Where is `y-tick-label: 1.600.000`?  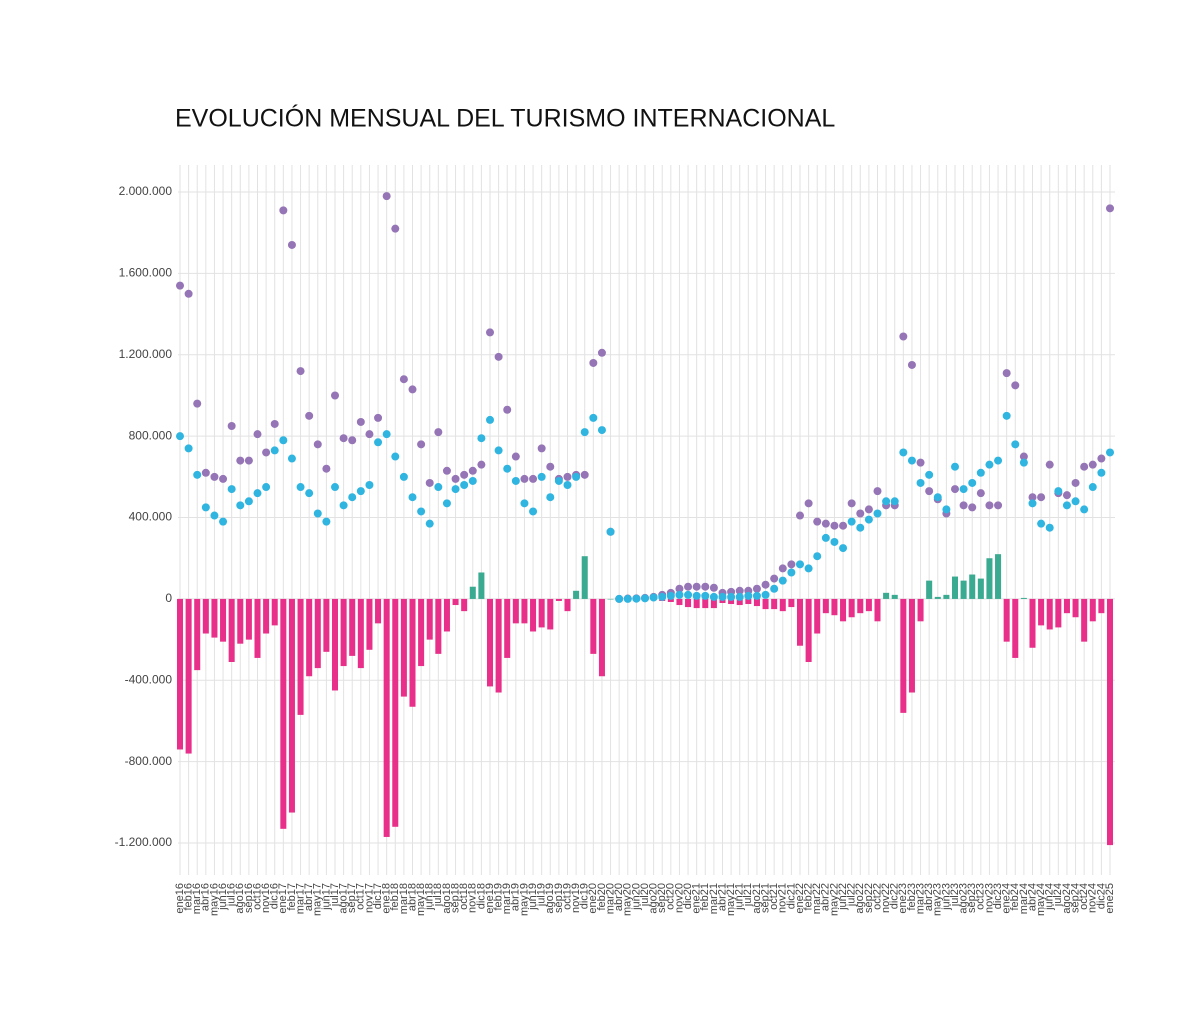
y-tick-label: 1.600.000 is located at coordinates (146, 273).